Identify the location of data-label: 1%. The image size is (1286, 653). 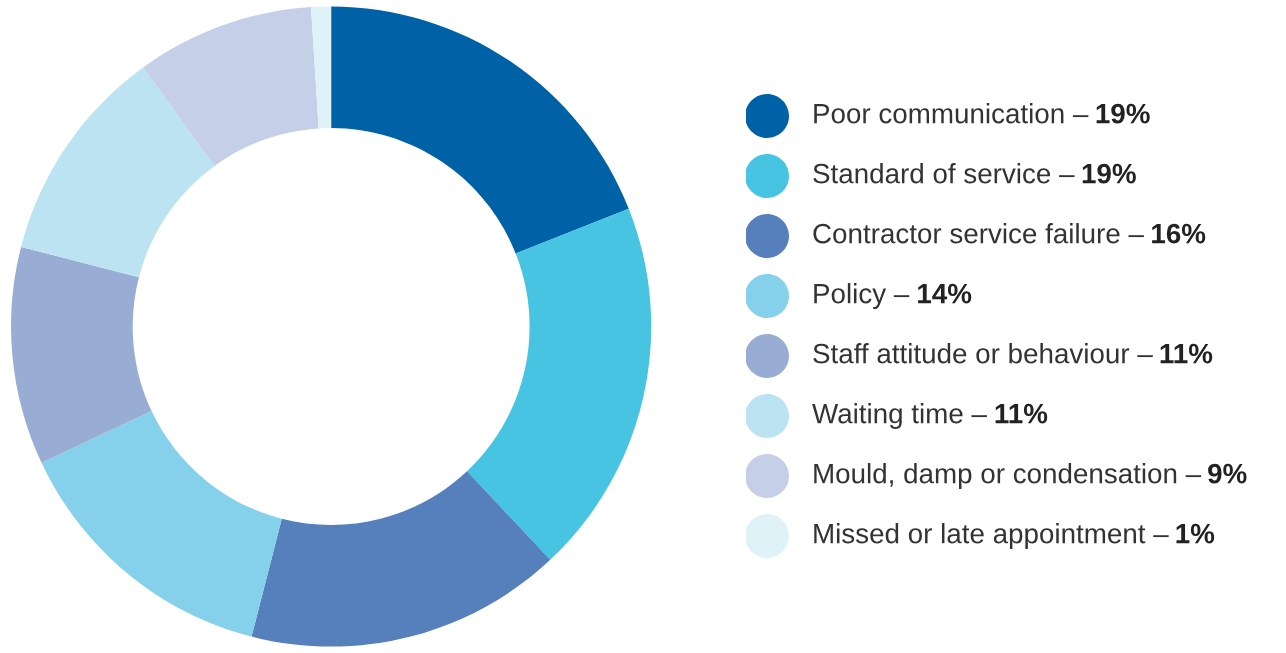
(1195, 533).